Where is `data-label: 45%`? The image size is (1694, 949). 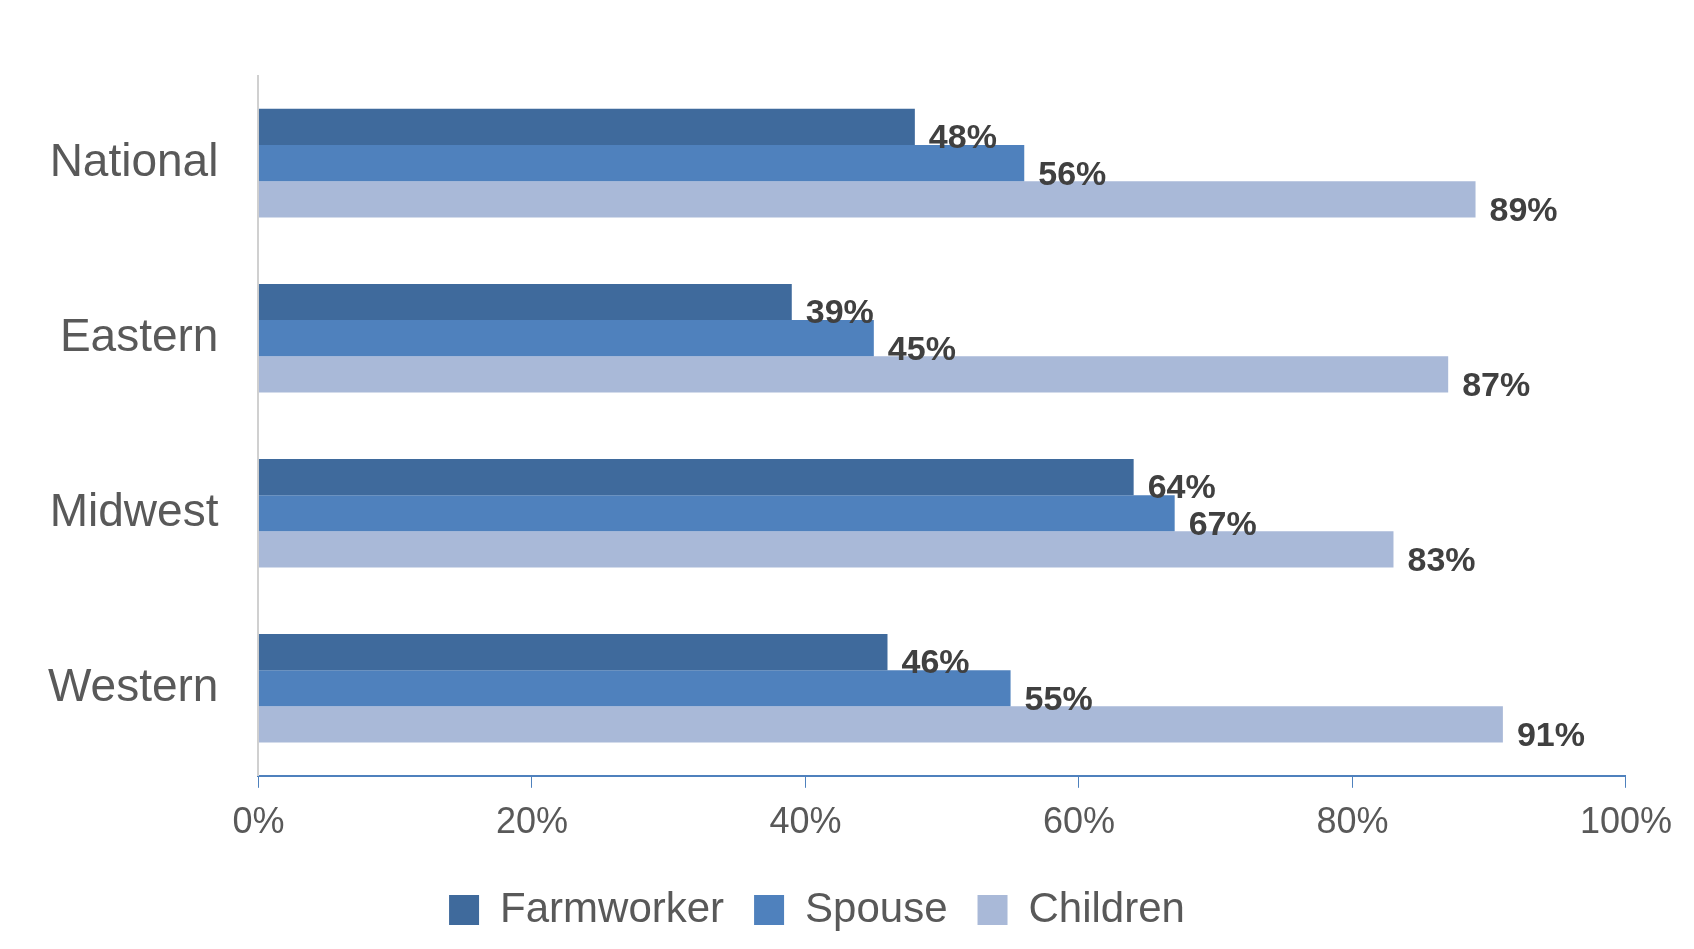
data-label: 45% is located at coordinates (921, 347).